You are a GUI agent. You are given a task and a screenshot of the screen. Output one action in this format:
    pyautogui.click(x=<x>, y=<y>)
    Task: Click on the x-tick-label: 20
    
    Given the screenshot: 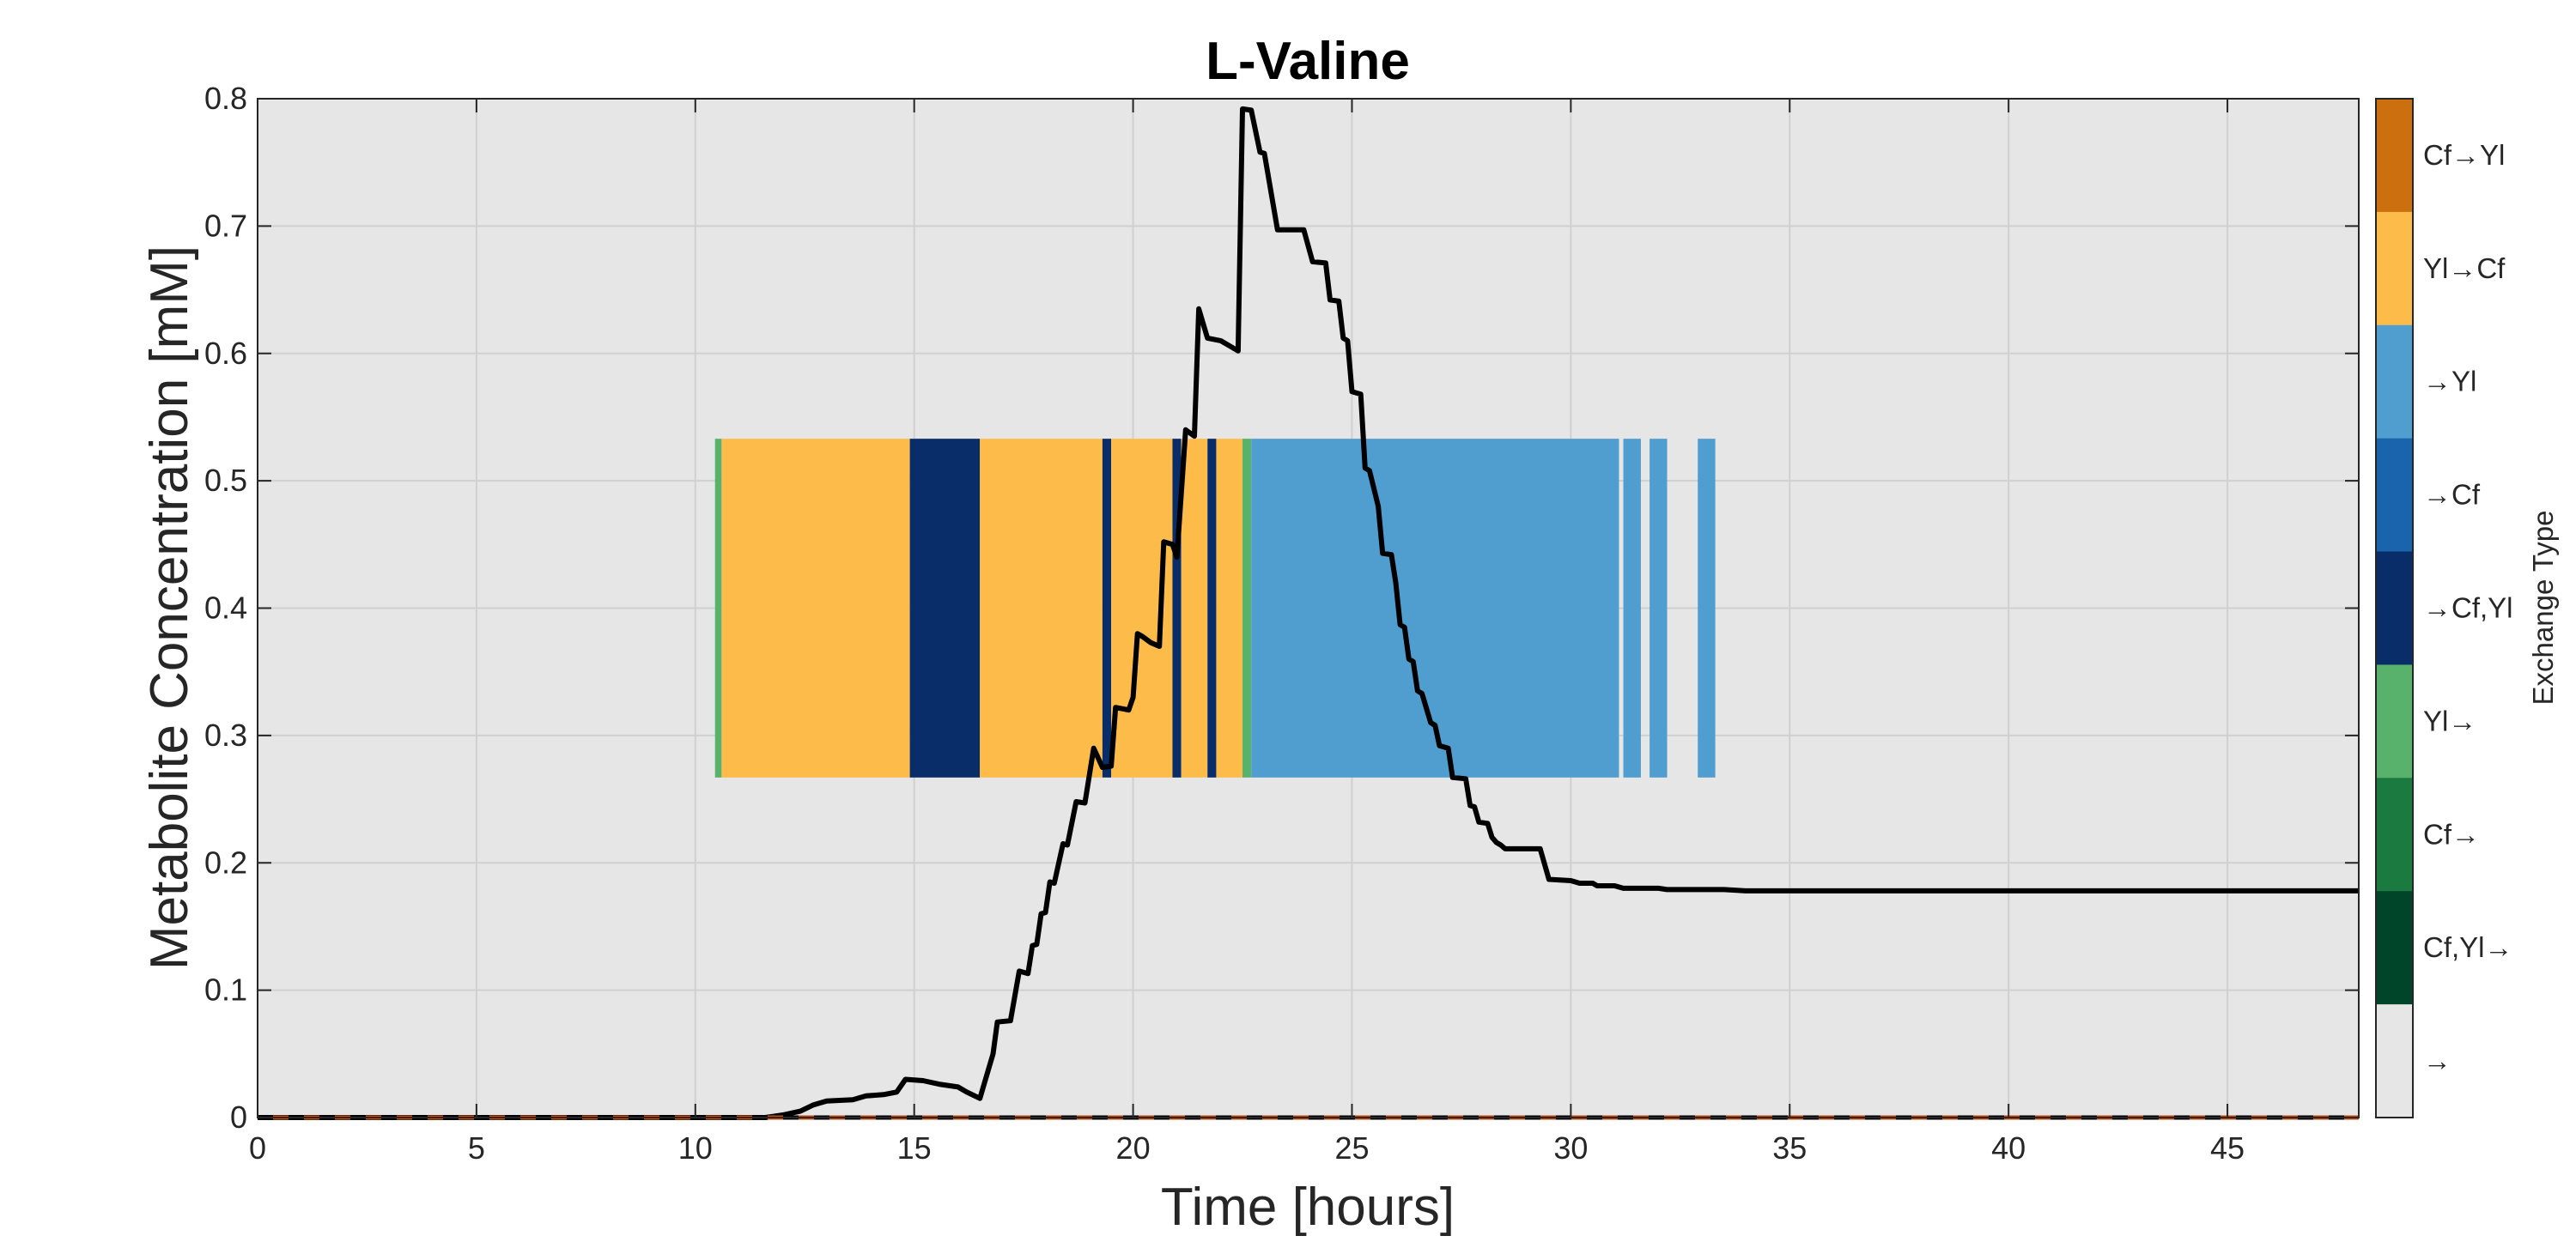 What is the action you would take?
    pyautogui.click(x=1133, y=1148)
    